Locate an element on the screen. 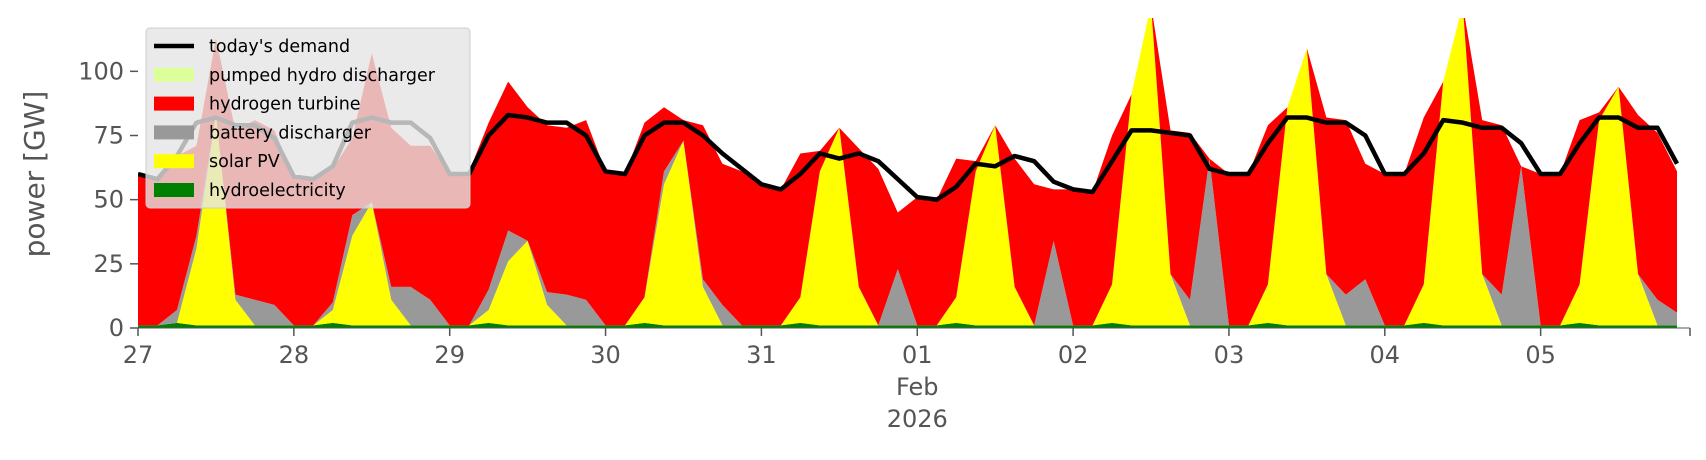 Image resolution: width=1706 pixels, height=460 pixels. y-tick-label: 100 is located at coordinates (101, 71).